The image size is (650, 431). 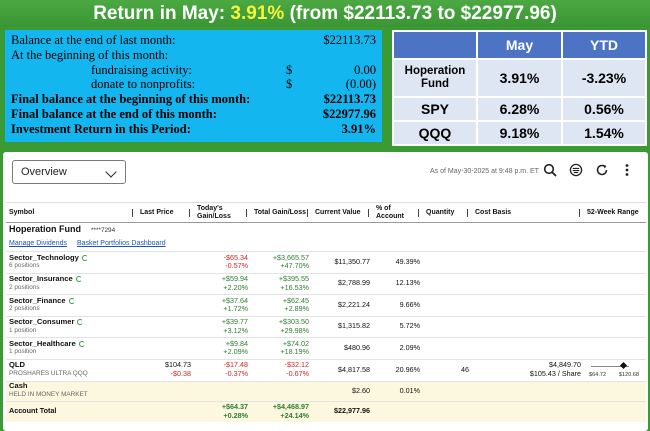 What do you see at coordinates (44, 172) in the screenshot?
I see `view-select-value: Overview` at bounding box center [44, 172].